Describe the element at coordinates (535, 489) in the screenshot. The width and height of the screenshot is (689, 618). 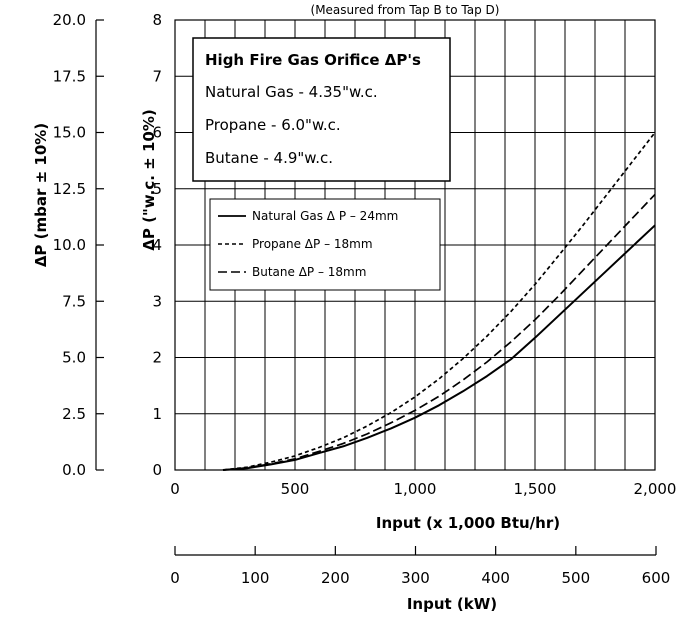
I see `x-tick-label: 1,500` at that location.